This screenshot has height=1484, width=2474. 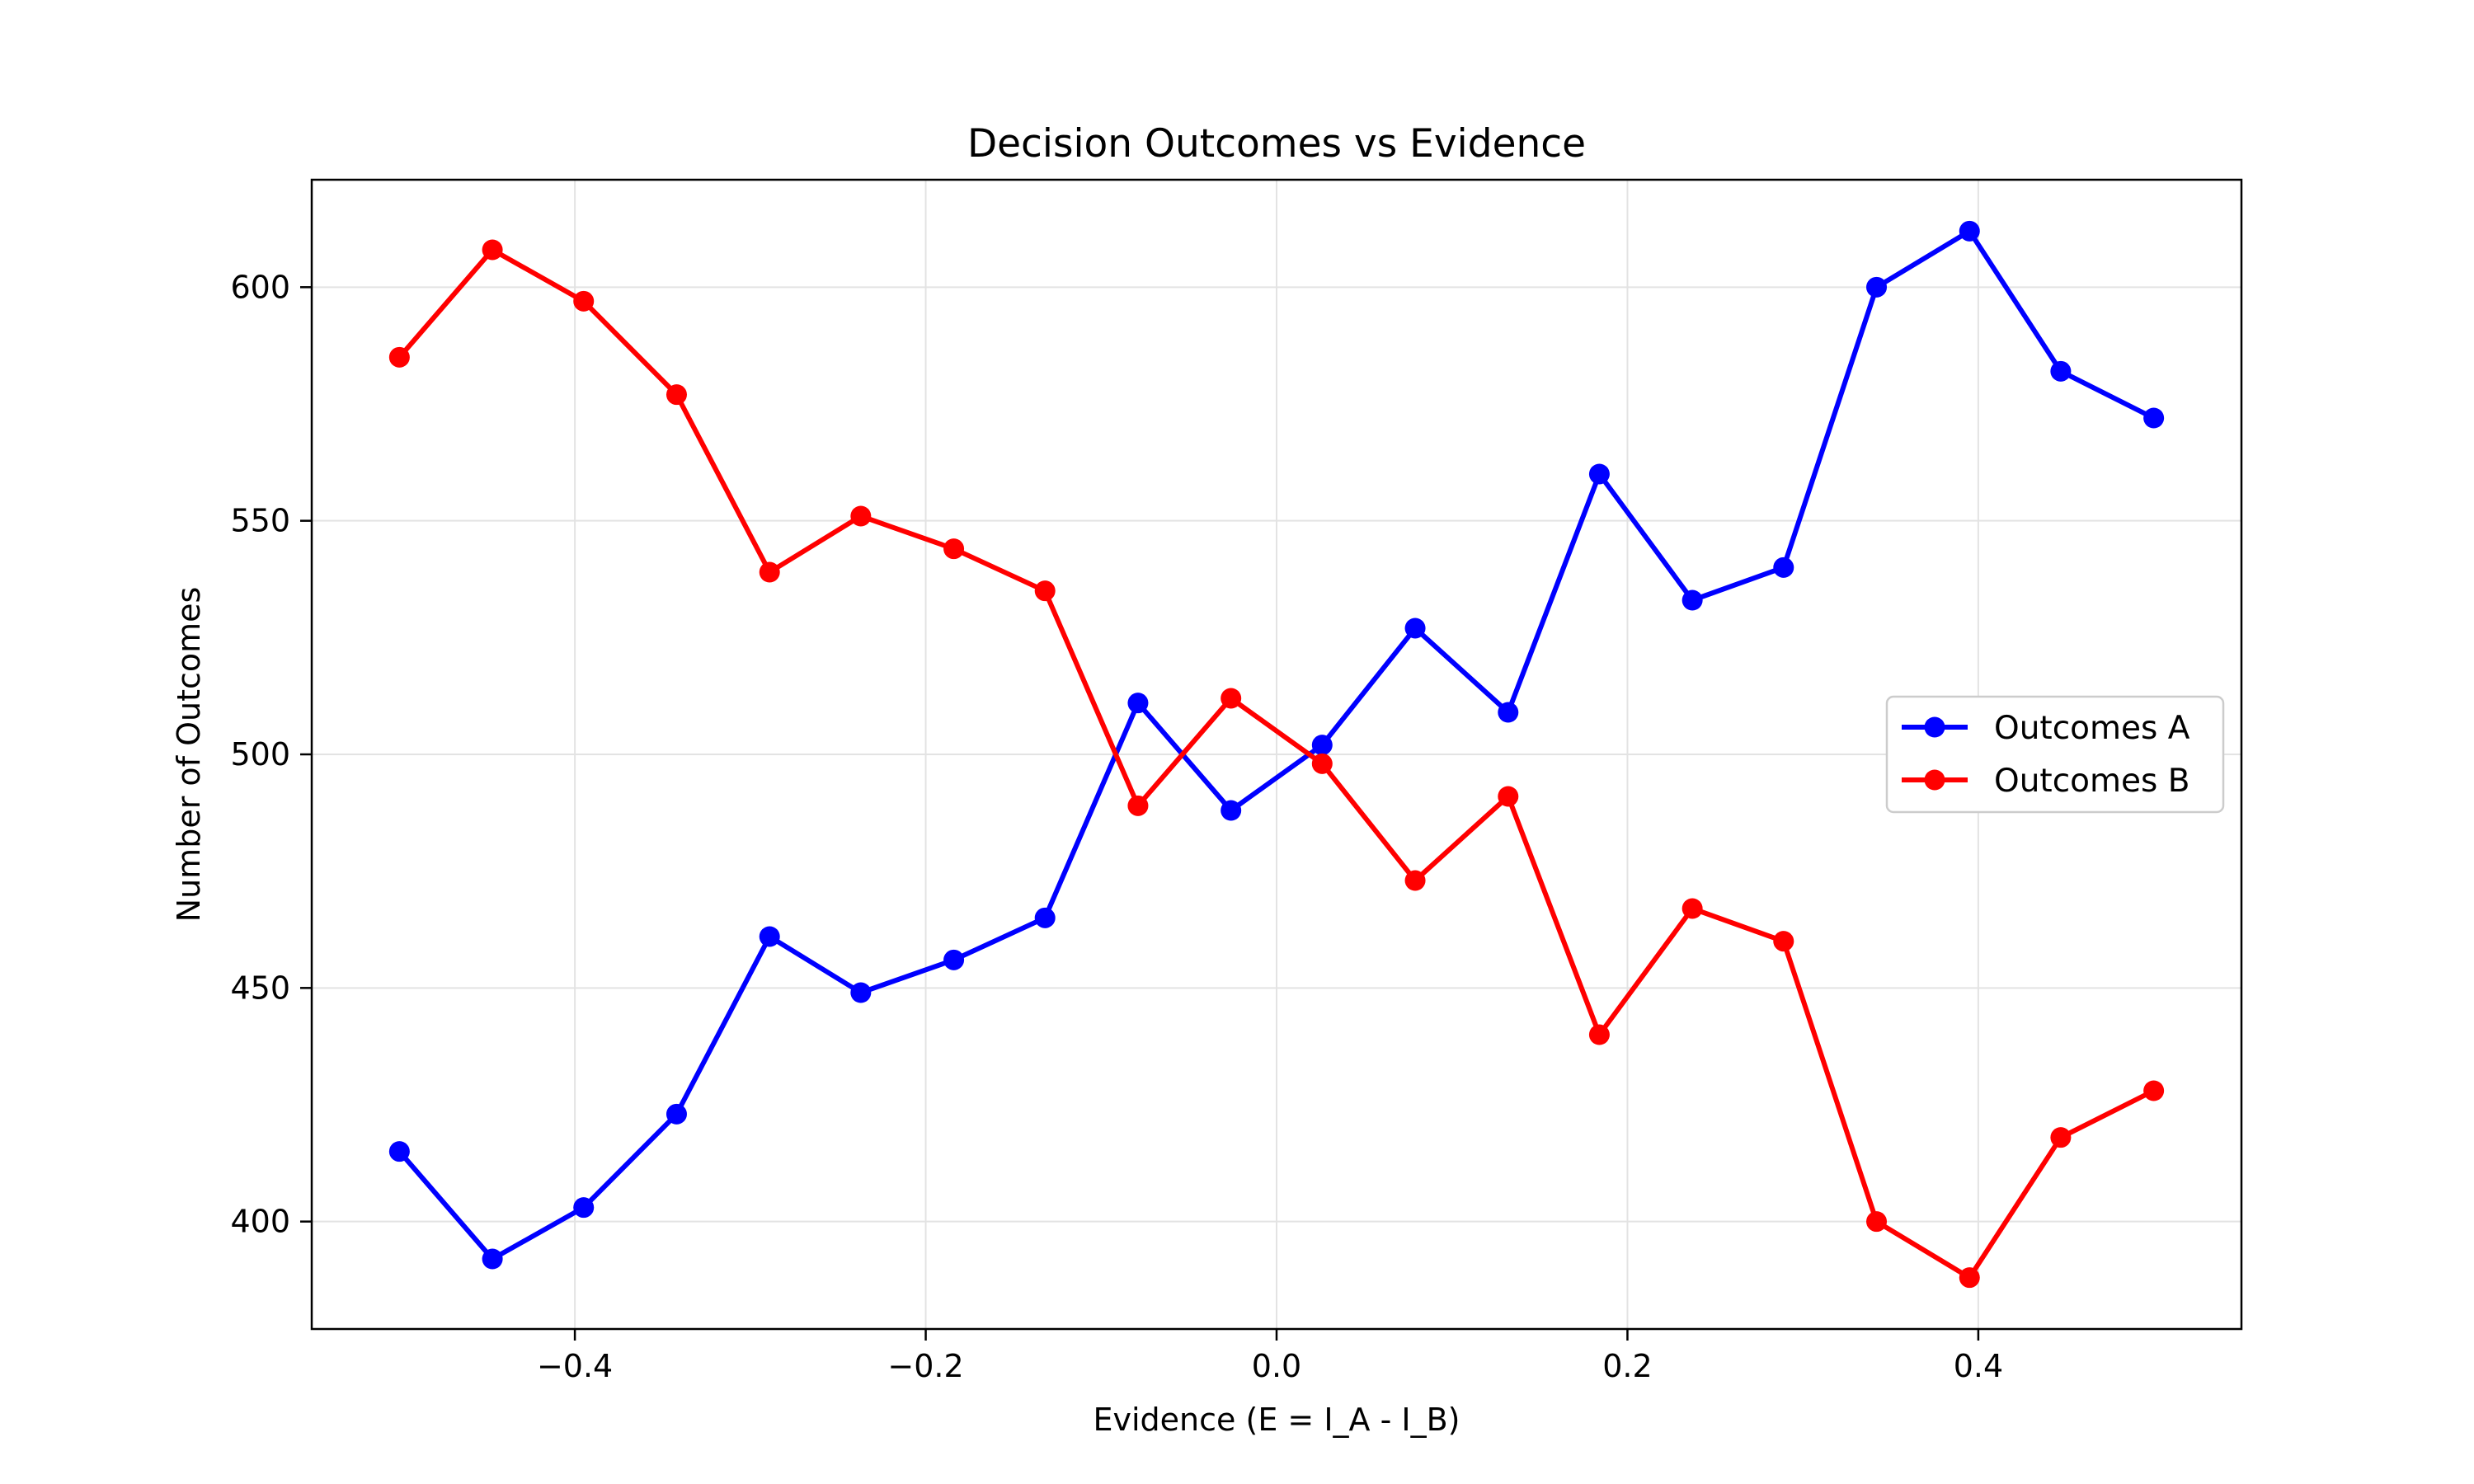 What do you see at coordinates (575, 1366) in the screenshot?
I see `x-tick-label: −0.4` at bounding box center [575, 1366].